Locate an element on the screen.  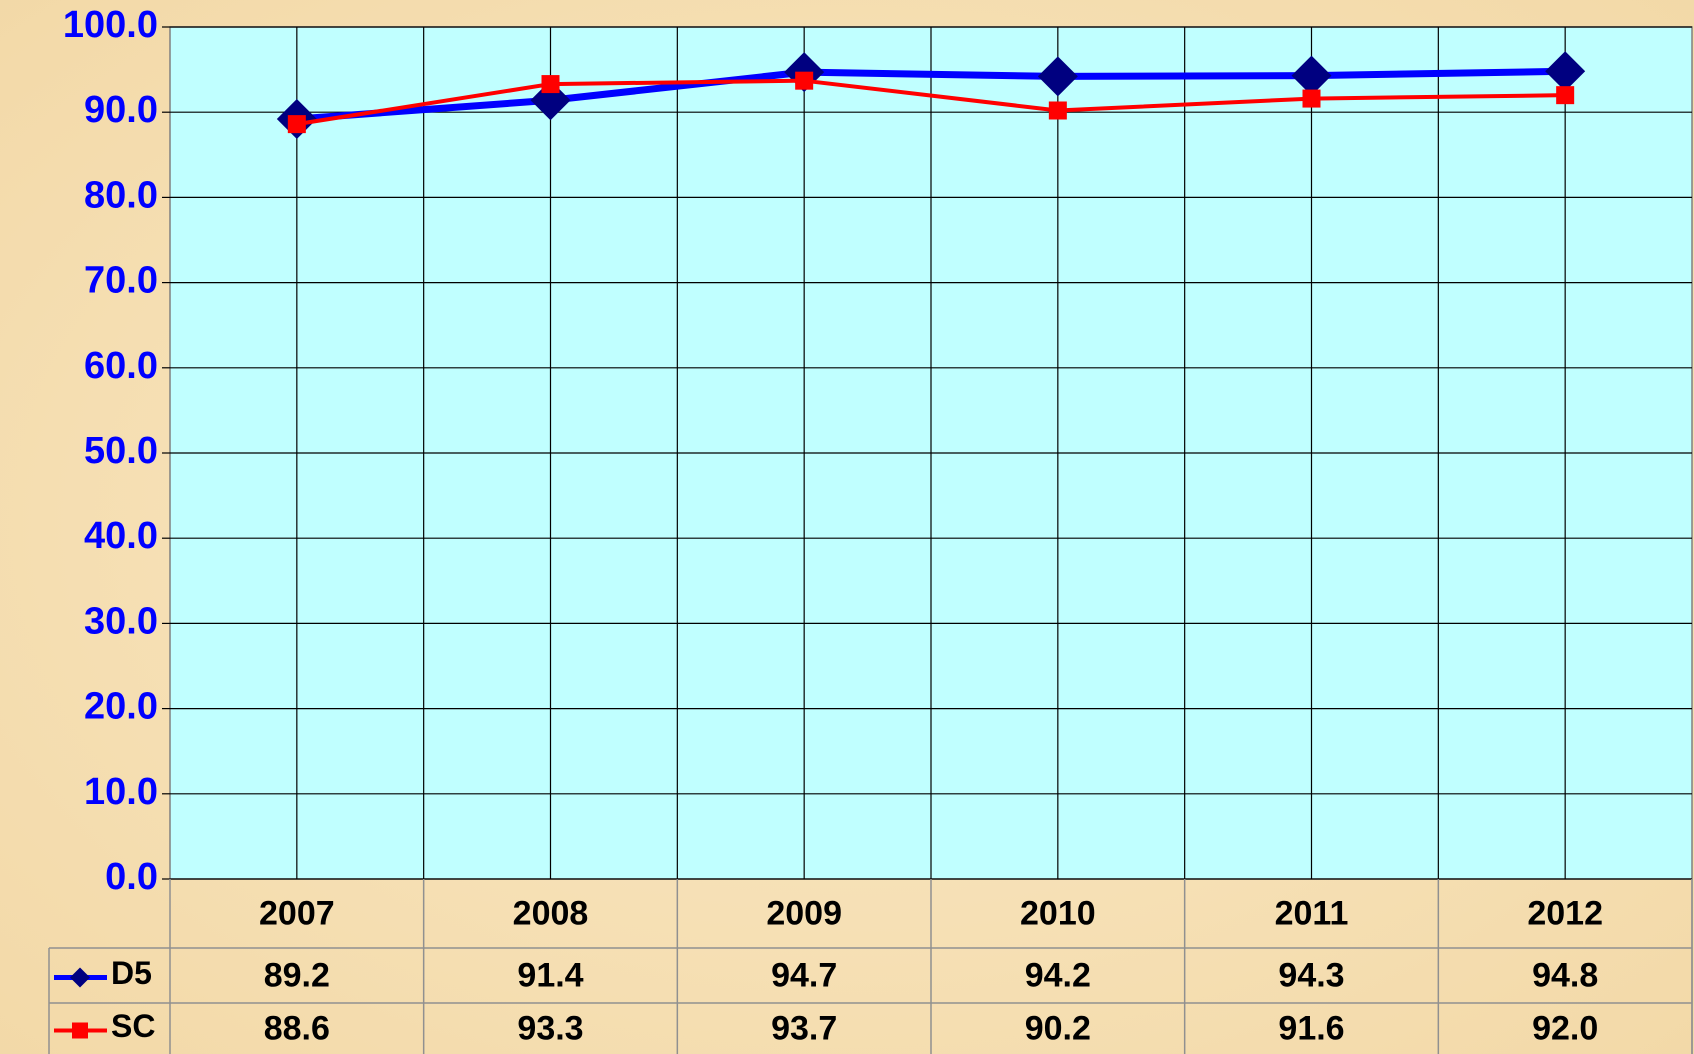
data-label: 94.2 is located at coordinates (1058, 975).